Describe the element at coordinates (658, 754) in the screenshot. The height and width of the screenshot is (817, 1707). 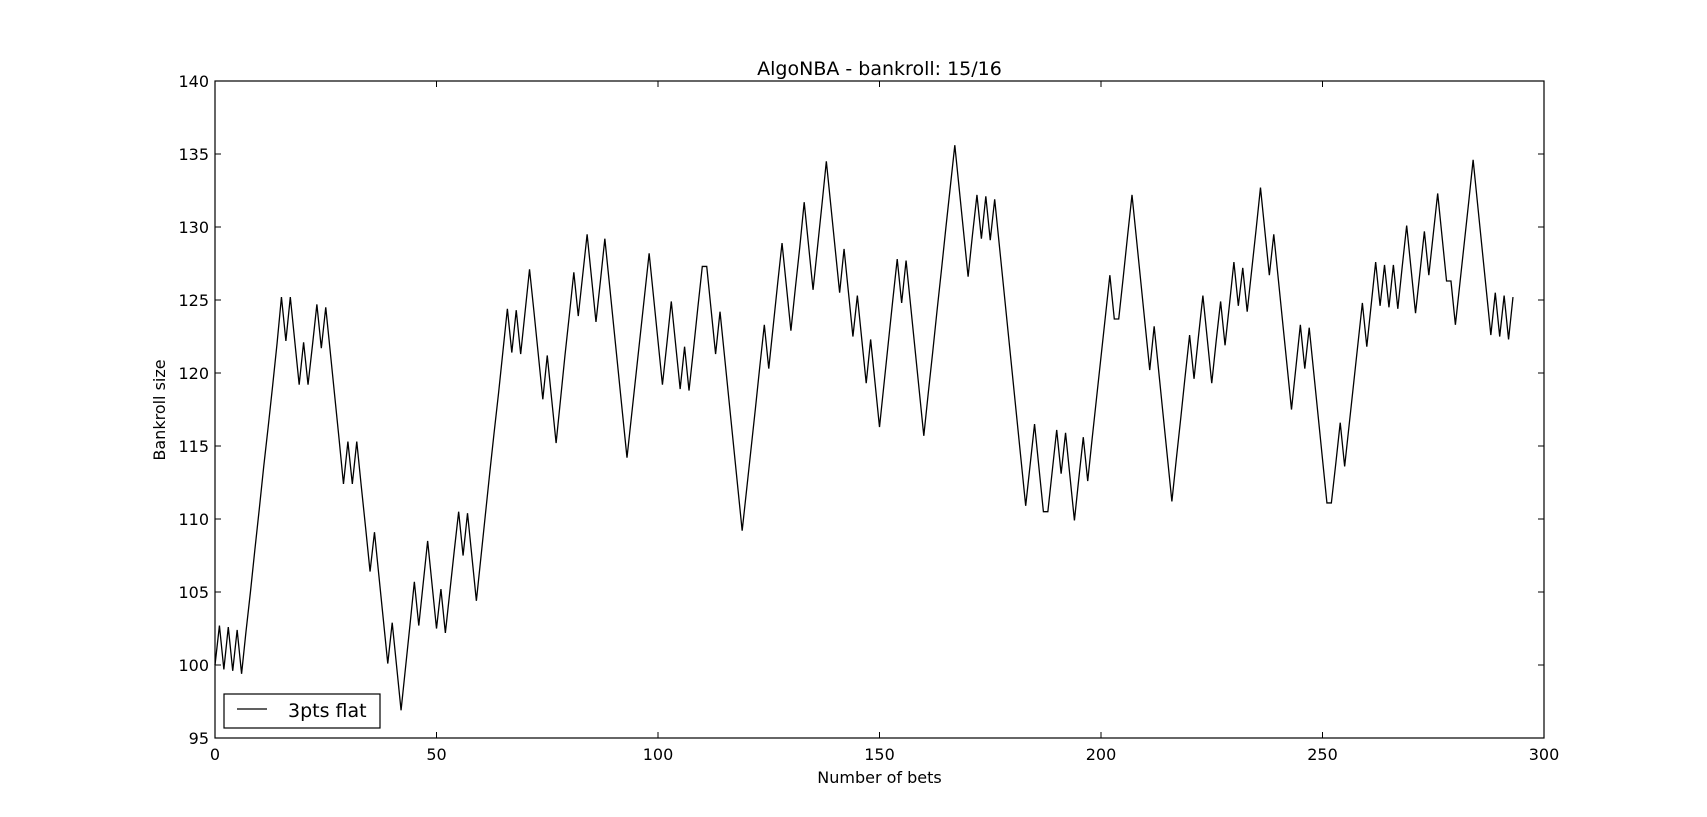
I see `x-tick-label: 100` at that location.